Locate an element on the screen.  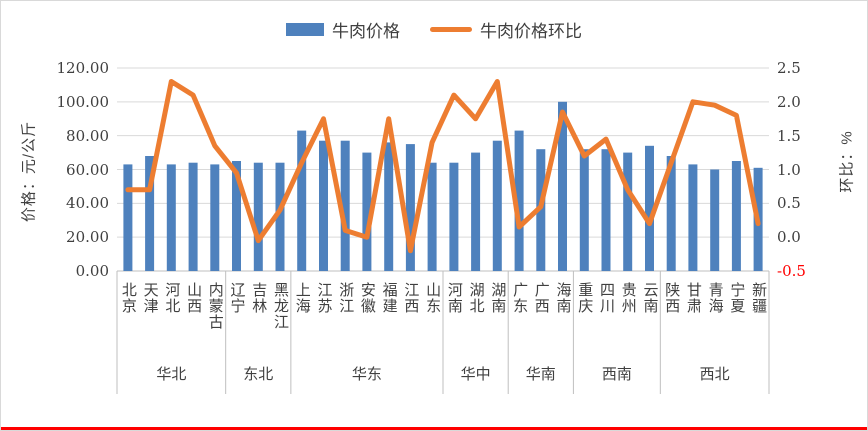
x-axis-label-四川: 四川 is located at coordinates (606, 298).